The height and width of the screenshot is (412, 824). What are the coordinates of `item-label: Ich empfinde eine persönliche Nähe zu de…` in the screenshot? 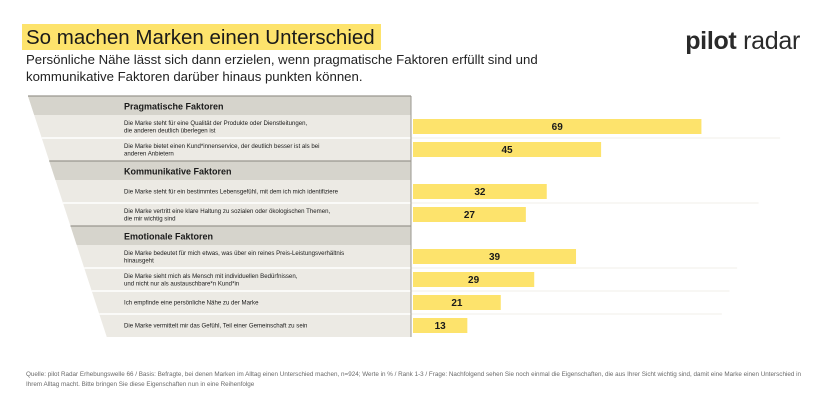 It's located at (191, 303).